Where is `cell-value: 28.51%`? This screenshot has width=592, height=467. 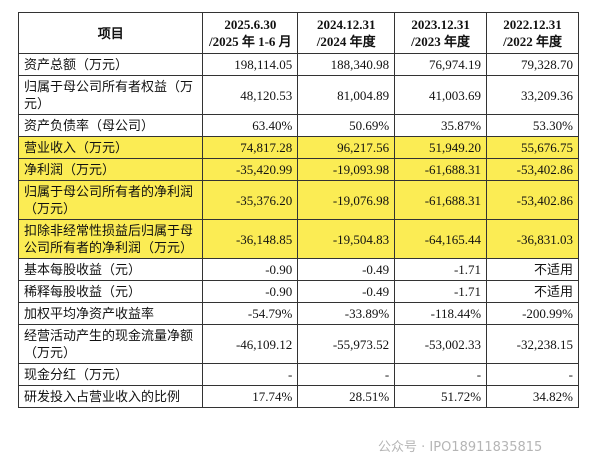
cell-value: 28.51% is located at coordinates (346, 396).